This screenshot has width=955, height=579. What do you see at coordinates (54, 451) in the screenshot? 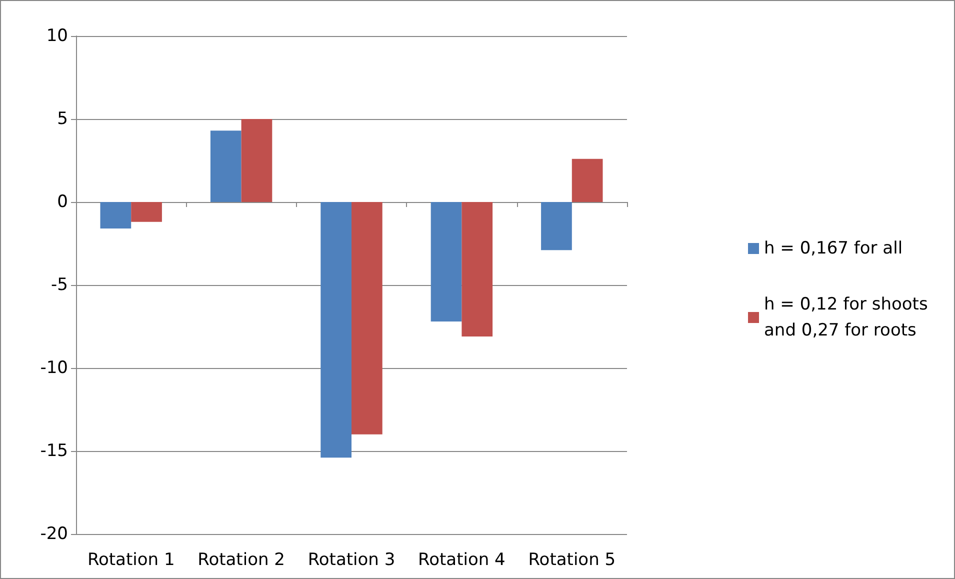
I see `y-tick-label: -15` at bounding box center [54, 451].